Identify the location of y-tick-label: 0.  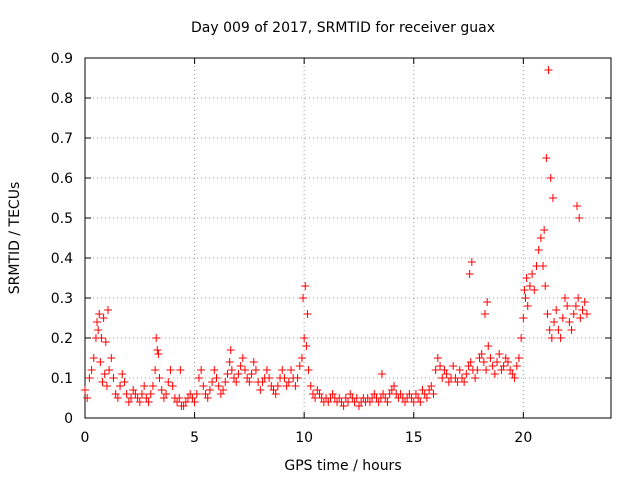
(68, 419).